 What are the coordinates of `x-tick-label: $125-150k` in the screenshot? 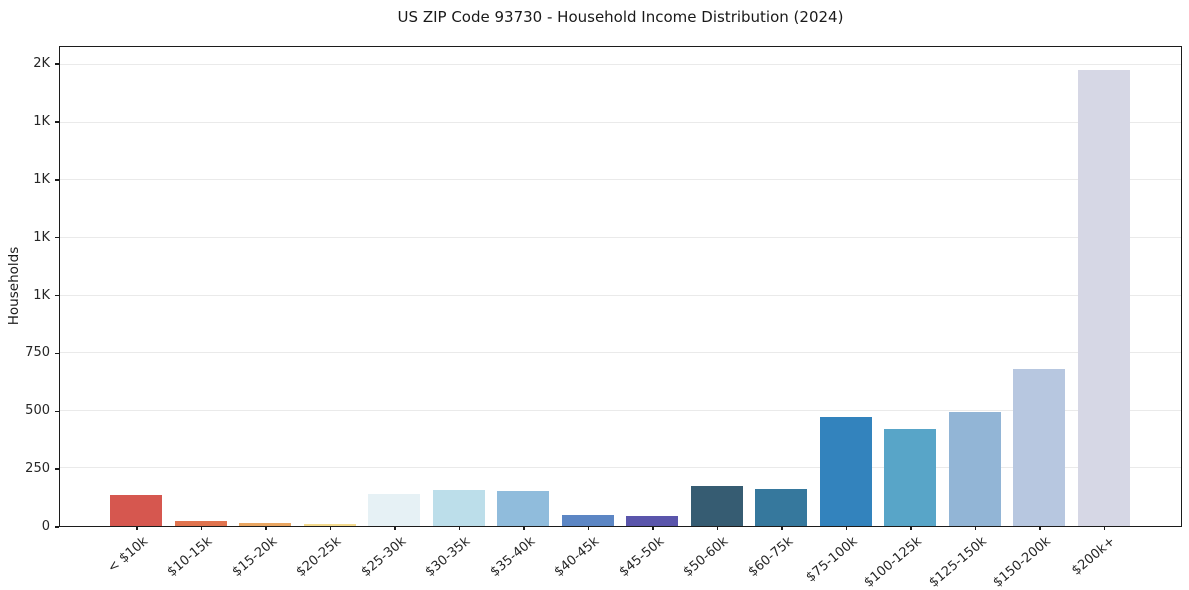 It's located at (958, 562).